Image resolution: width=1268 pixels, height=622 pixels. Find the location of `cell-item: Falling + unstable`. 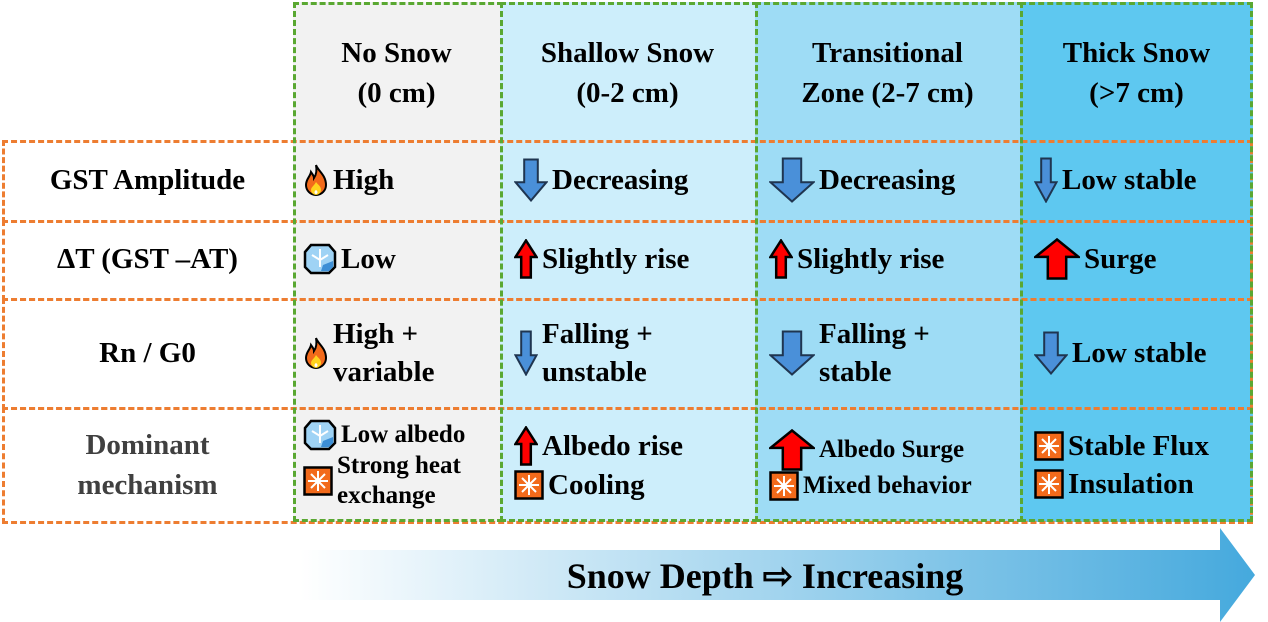

cell-item: Falling + unstable is located at coordinates (634, 353).